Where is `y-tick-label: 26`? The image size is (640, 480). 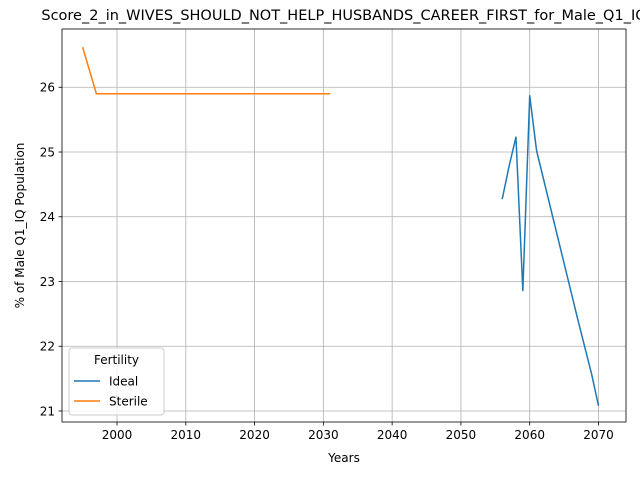 y-tick-label: 26 is located at coordinates (47, 88).